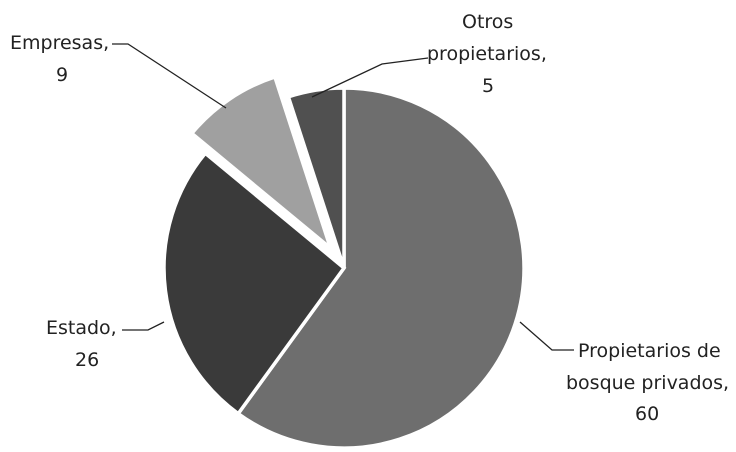  What do you see at coordinates (84, 344) in the screenshot?
I see `slice-label-estado: Estado, 26` at bounding box center [84, 344].